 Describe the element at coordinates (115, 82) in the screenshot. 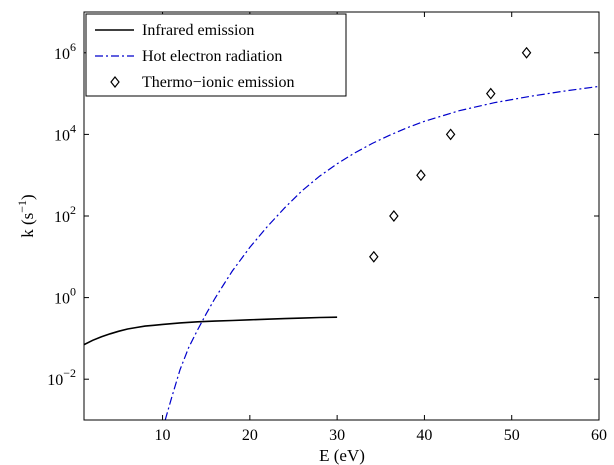

I see `legend-marker-thermo-ionic` at that location.